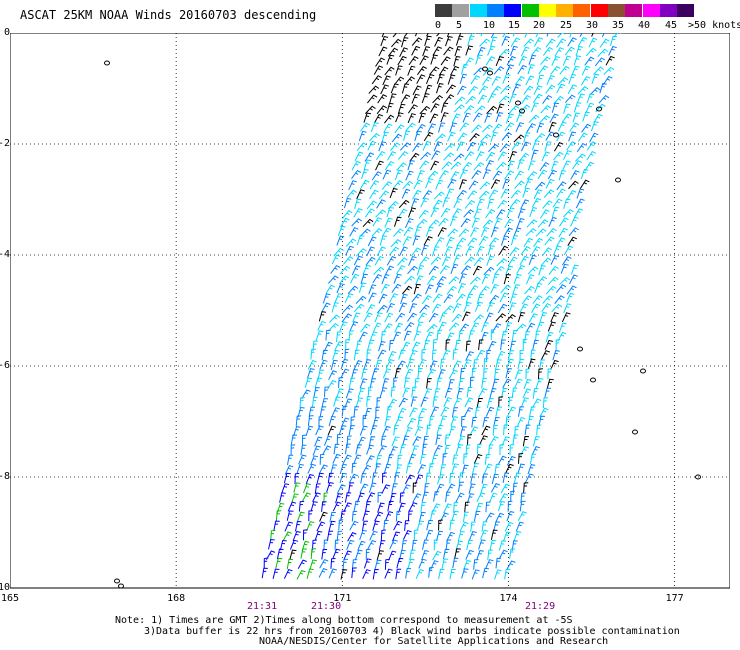  Describe the element at coordinates (698, 477) in the screenshot. I see `island-outline` at that location.